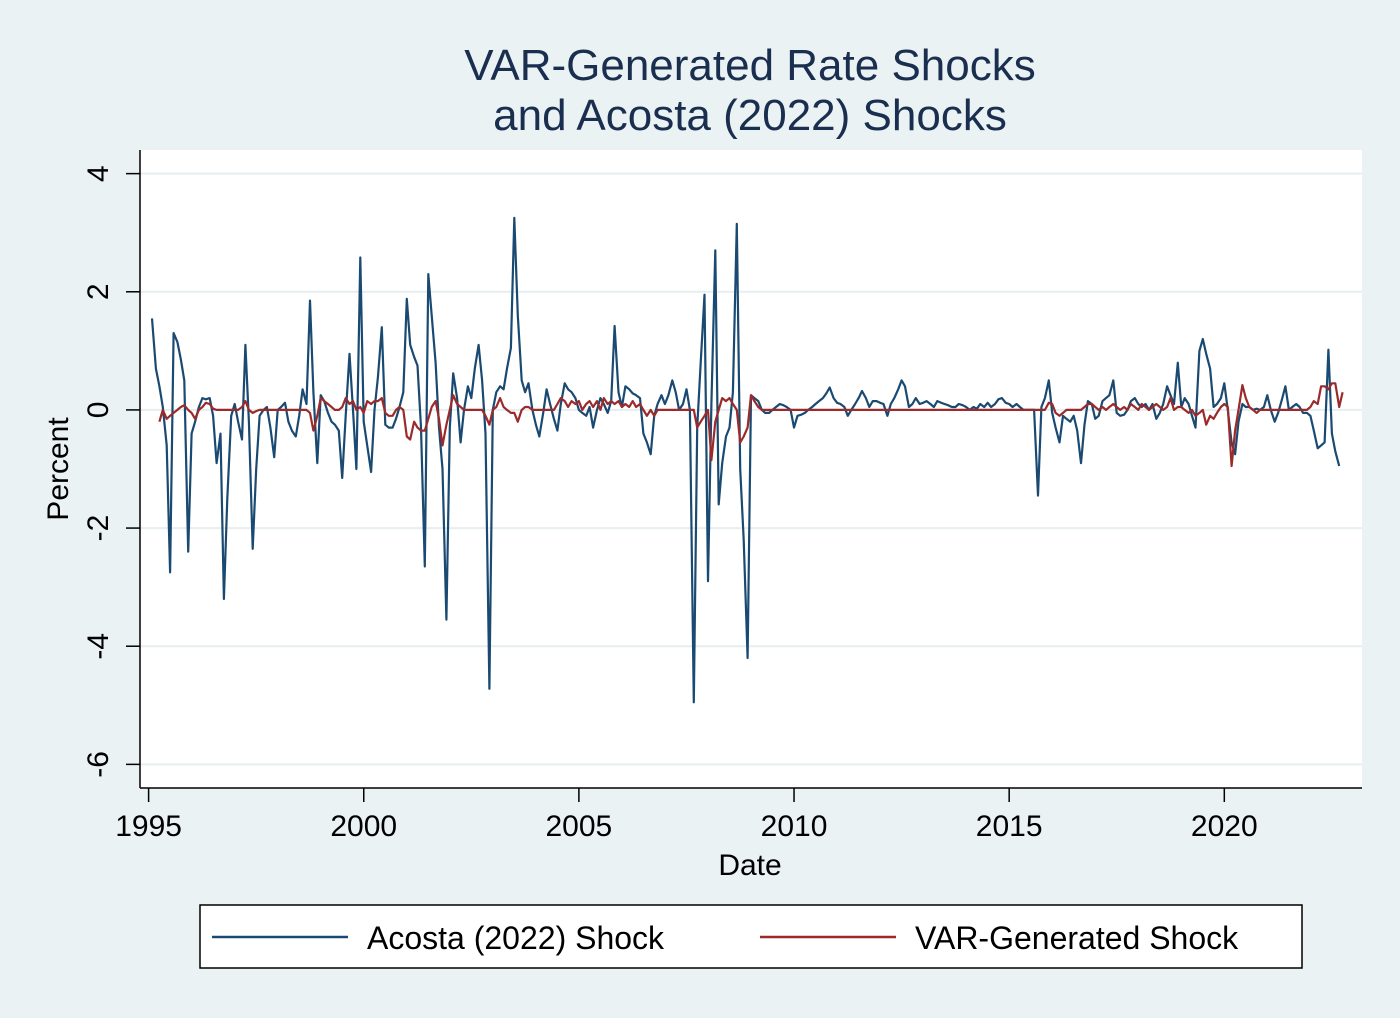 The height and width of the screenshot is (1018, 1400). I want to click on y-tick-label: 4, so click(98, 173).